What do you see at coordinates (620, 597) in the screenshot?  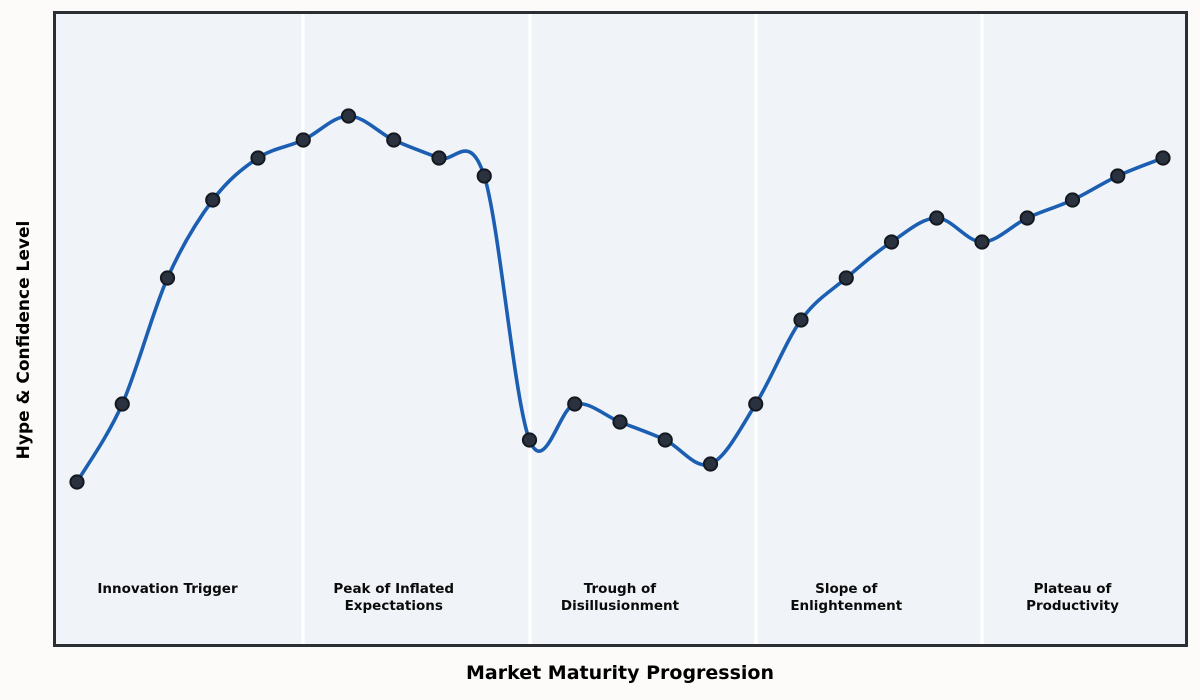 I see `phase-label-trough-of-disillusionment: Trough of Disillusionment` at bounding box center [620, 597].